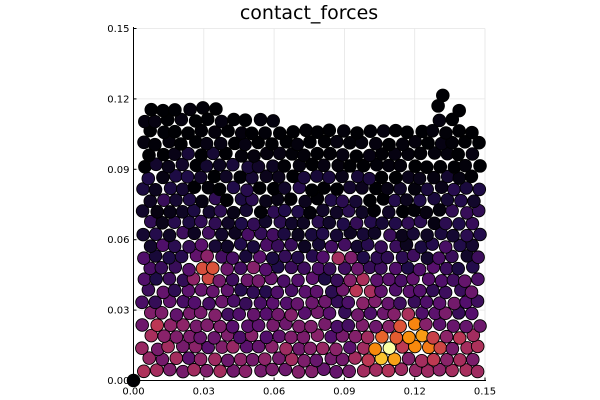 This screenshot has height=400, width=600. I want to click on x-tick-label: 0.15, so click(485, 392).